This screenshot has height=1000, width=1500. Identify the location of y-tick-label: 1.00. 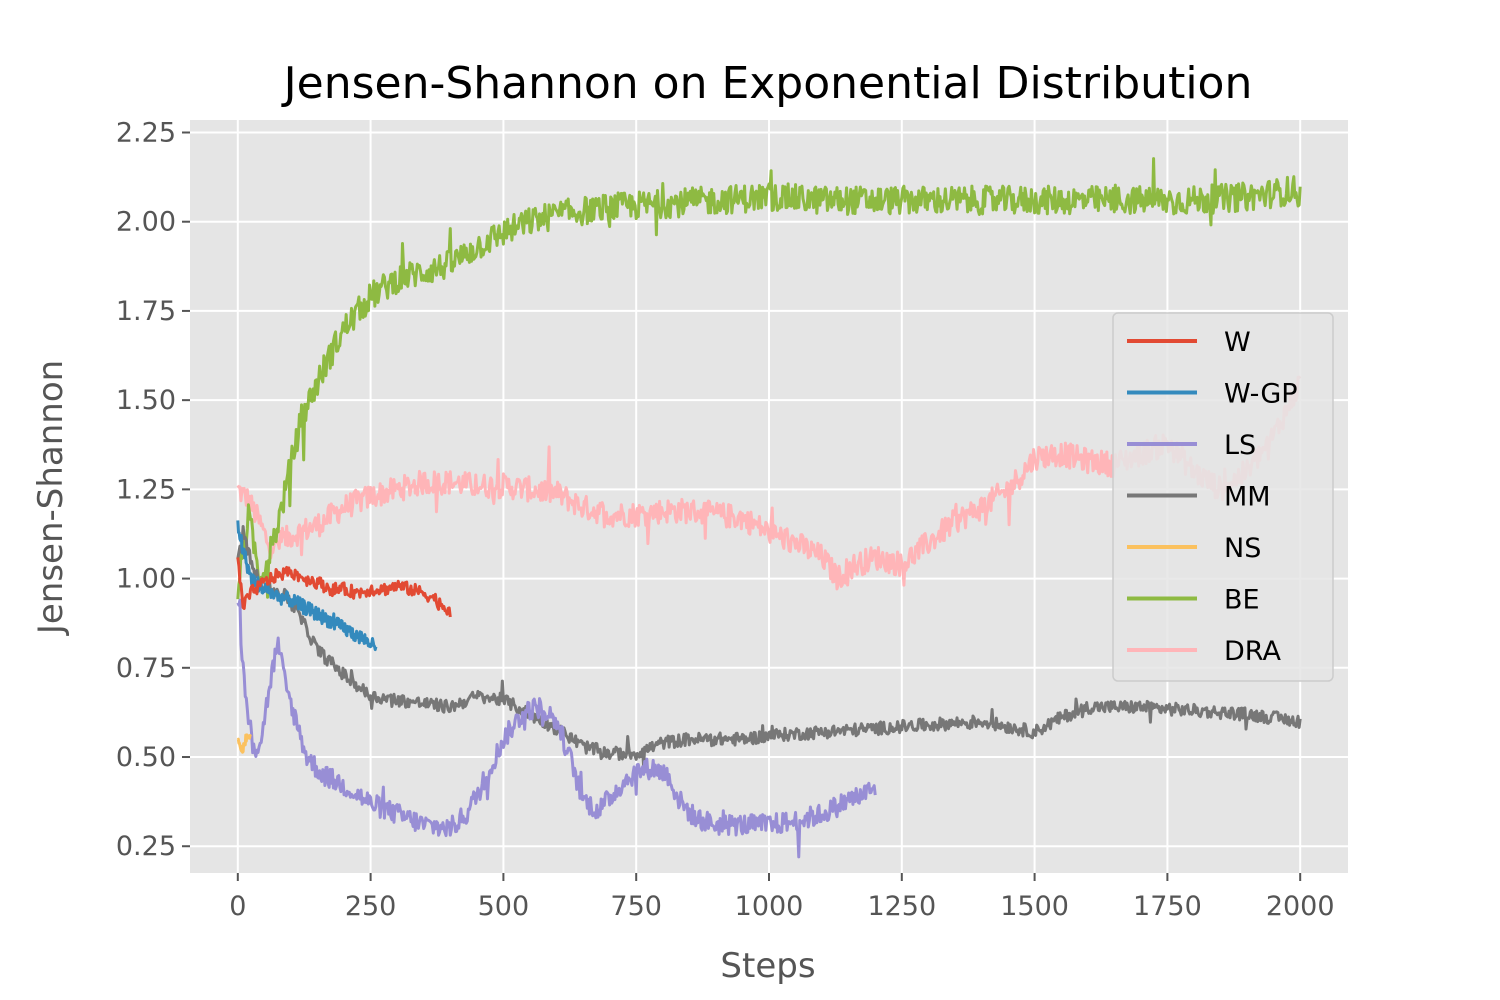
(146, 579).